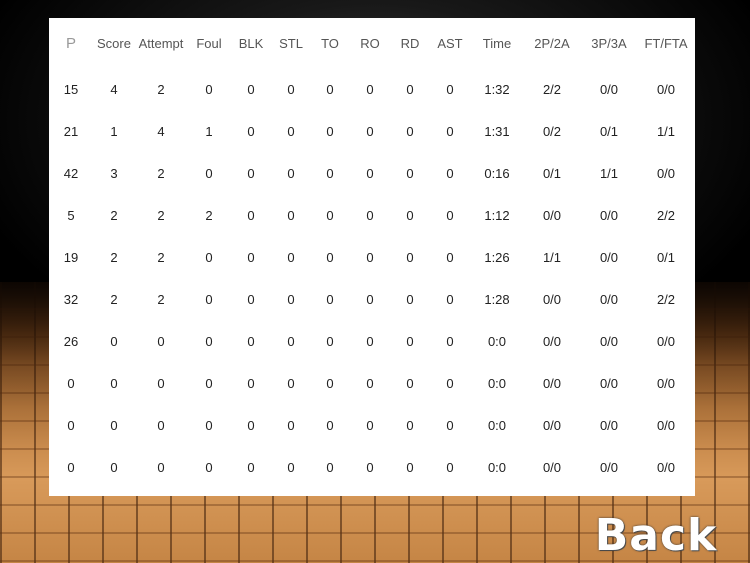  I want to click on column-header: 3P/3A, so click(609, 43).